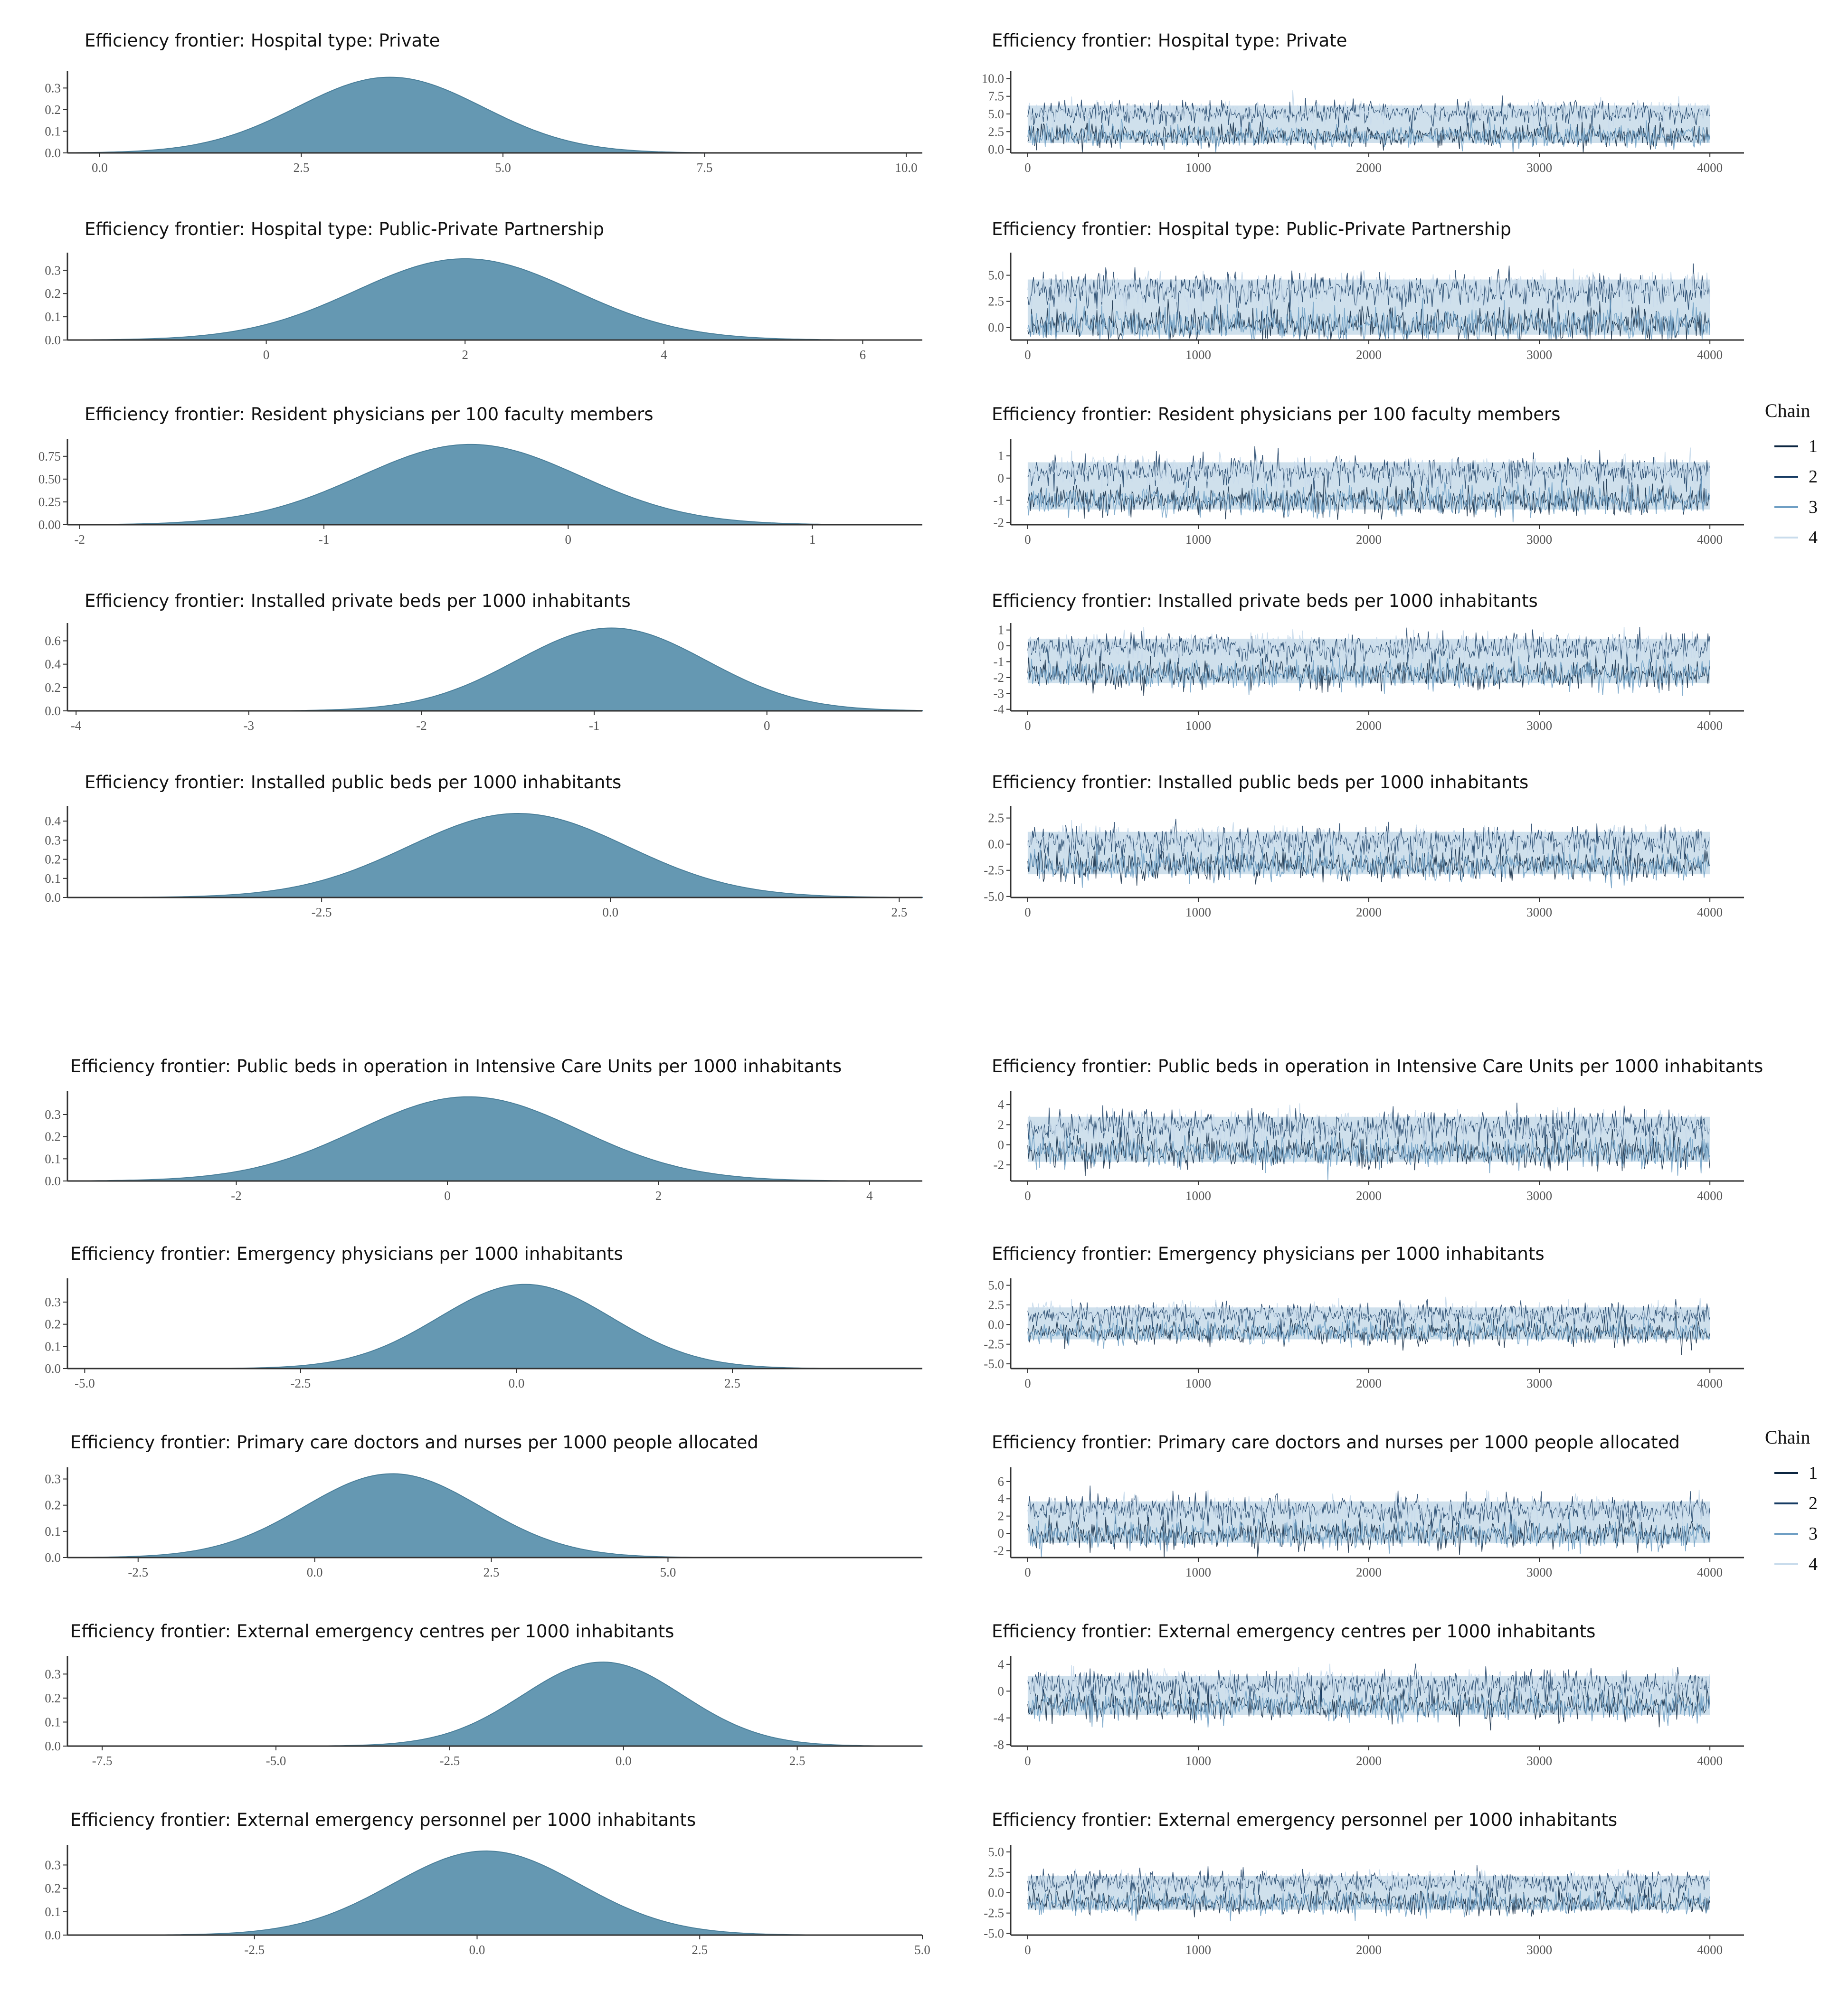 The image size is (1848, 1993). What do you see at coordinates (1813, 446) in the screenshot?
I see `legend-label-chain-1: 1` at bounding box center [1813, 446].